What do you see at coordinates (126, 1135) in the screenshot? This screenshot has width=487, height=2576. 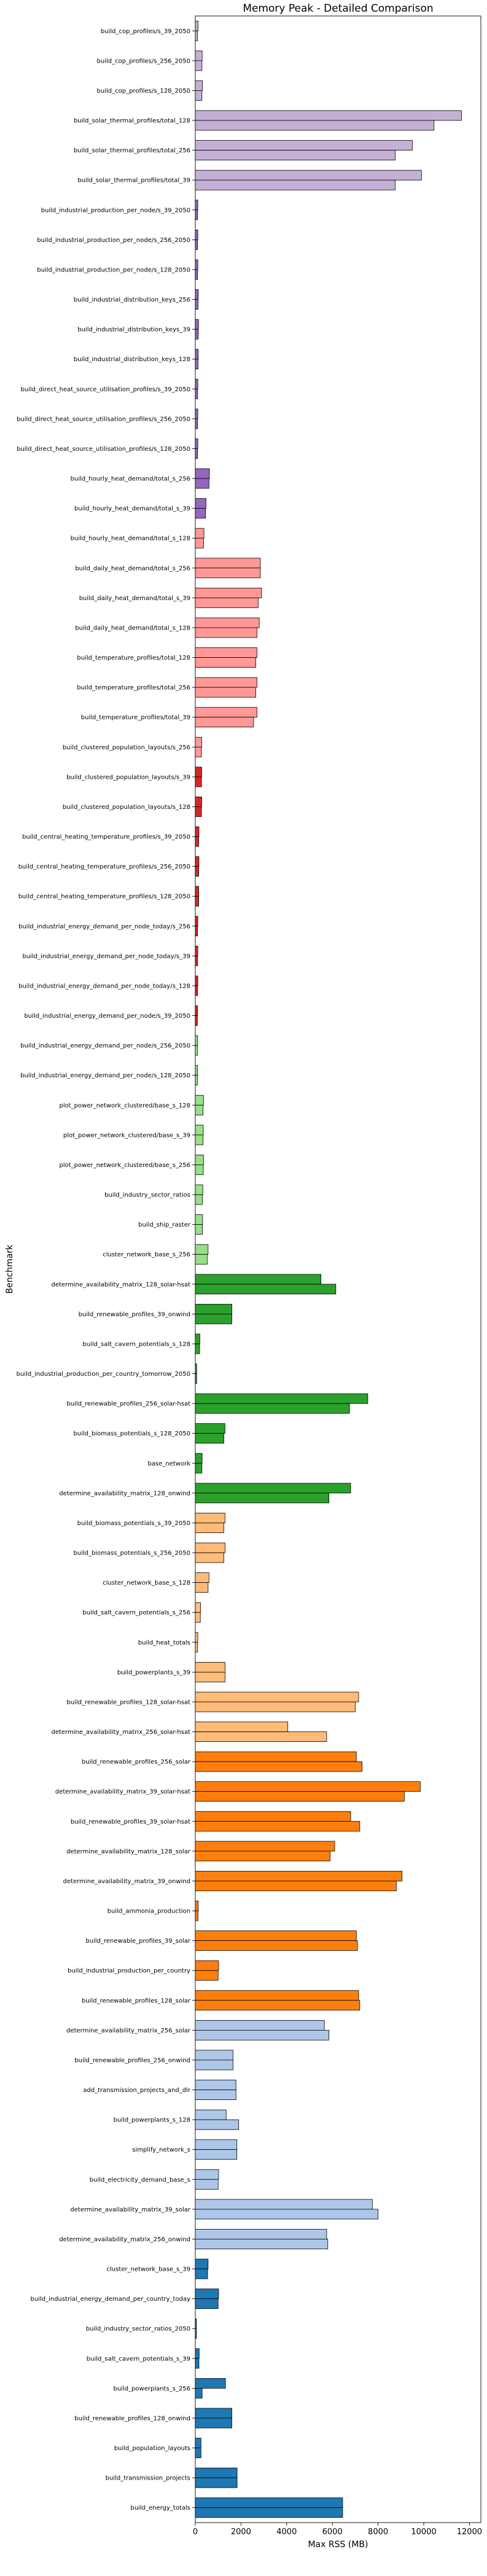 I see `category-label: plot_power_network_clustered/base_s_39` at bounding box center [126, 1135].